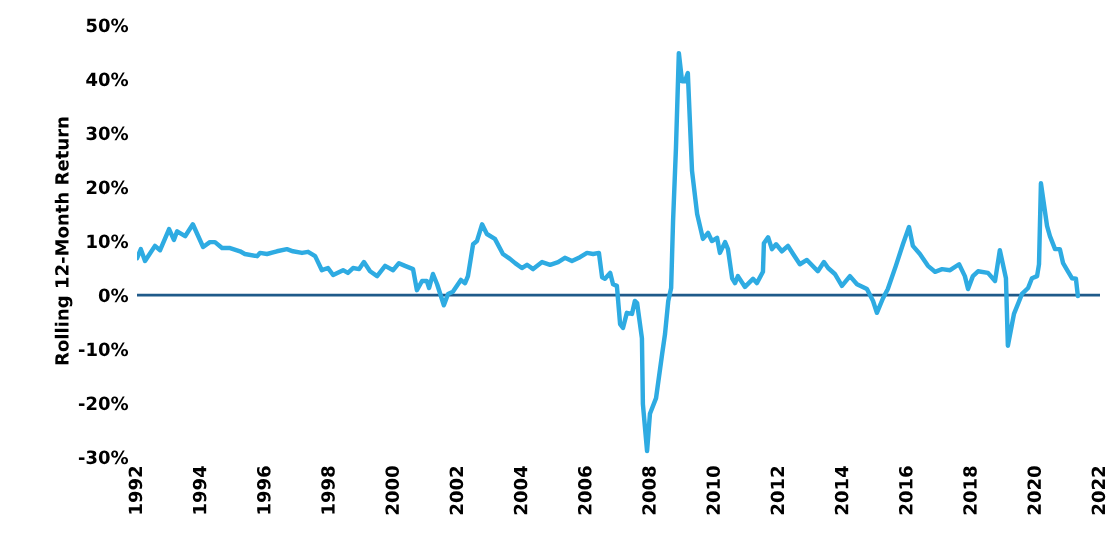 The width and height of the screenshot is (1111, 542). Describe the element at coordinates (103, 403) in the screenshot. I see `y-tick-label: -20%` at that location.